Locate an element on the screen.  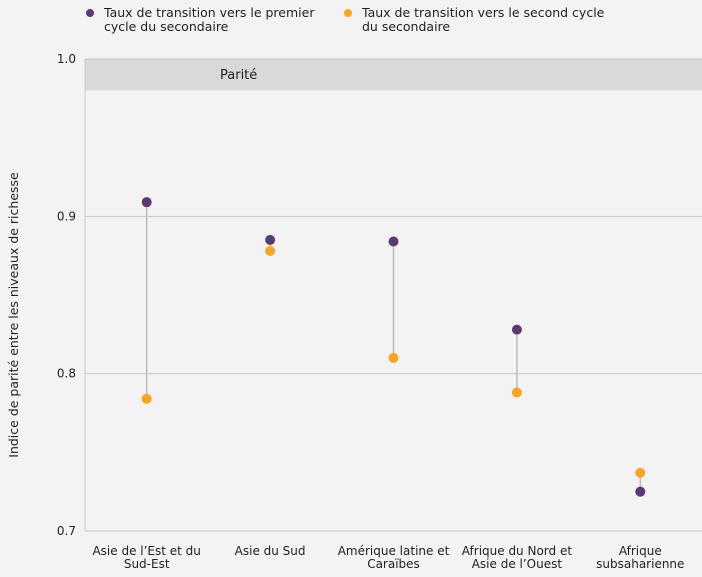
parity-band: Parité is located at coordinates (393, 75).